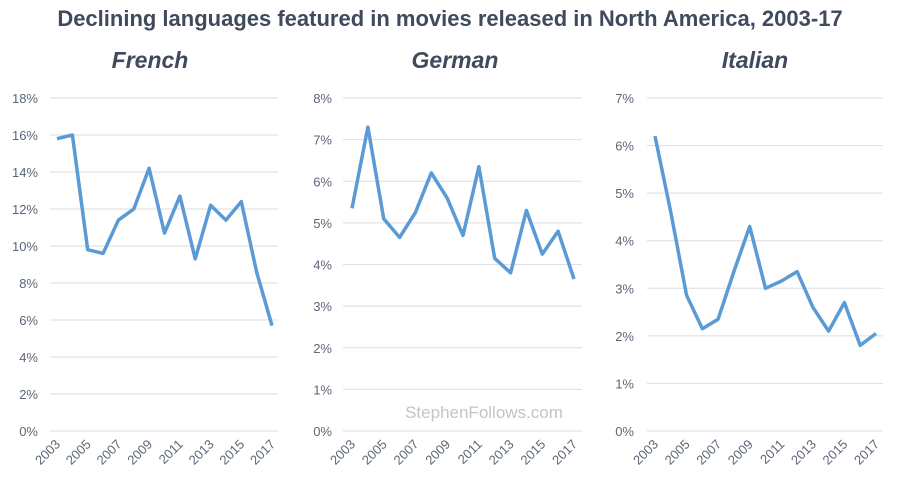 This screenshot has height=487, width=900. I want to click on y-tick-label: 10%, so click(25, 246).